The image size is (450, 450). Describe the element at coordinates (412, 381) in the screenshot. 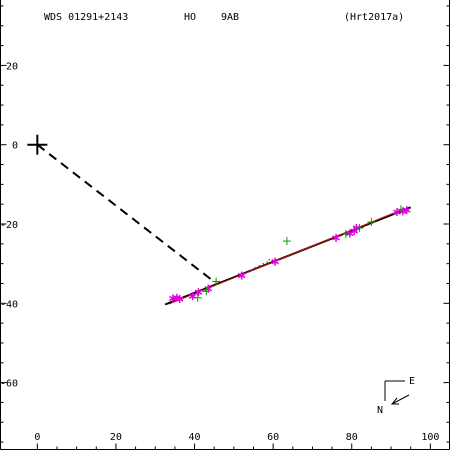

I see `compass-east-label: E` at that location.